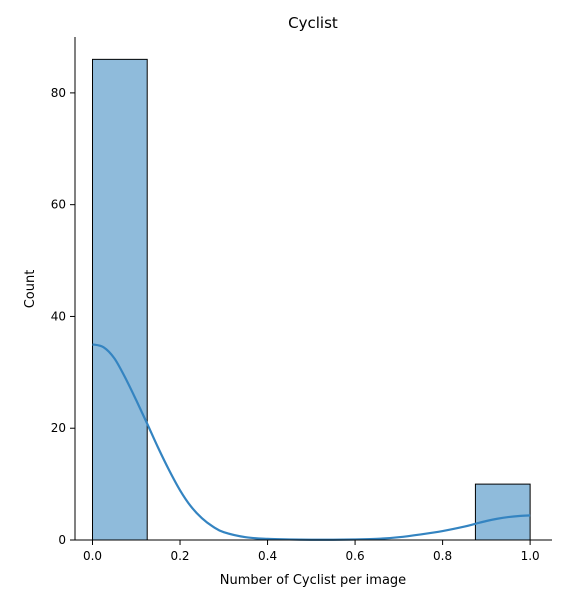 This screenshot has height=606, width=570. What do you see at coordinates (58, 428) in the screenshot?
I see `y-tick-label: 20` at bounding box center [58, 428].